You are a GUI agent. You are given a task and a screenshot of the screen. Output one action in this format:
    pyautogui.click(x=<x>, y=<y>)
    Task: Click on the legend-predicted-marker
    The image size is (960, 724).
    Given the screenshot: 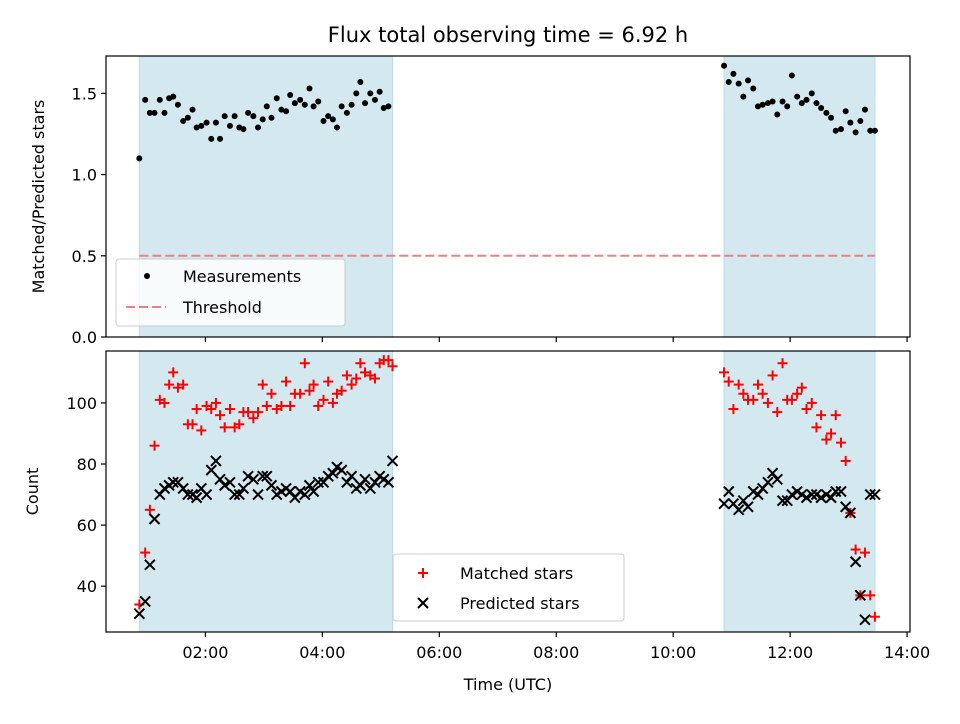 What is the action you would take?
    pyautogui.click(x=423, y=603)
    